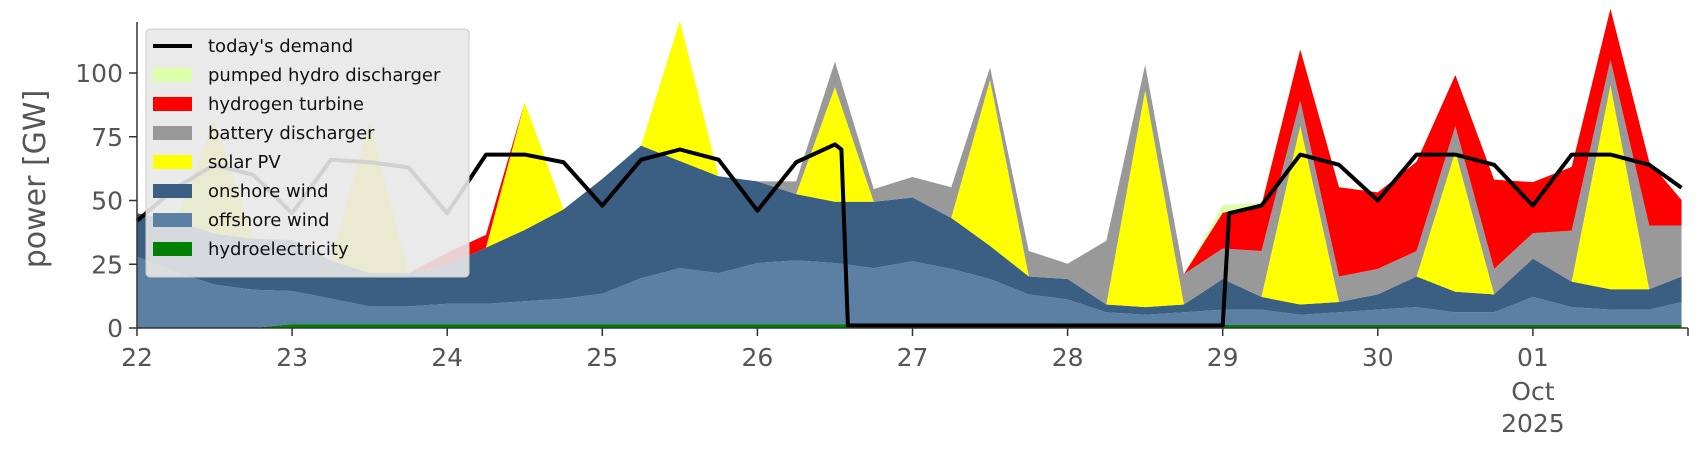  Describe the element at coordinates (1533, 423) in the screenshot. I see `x-tick-sublabel-2025: 2025` at that location.